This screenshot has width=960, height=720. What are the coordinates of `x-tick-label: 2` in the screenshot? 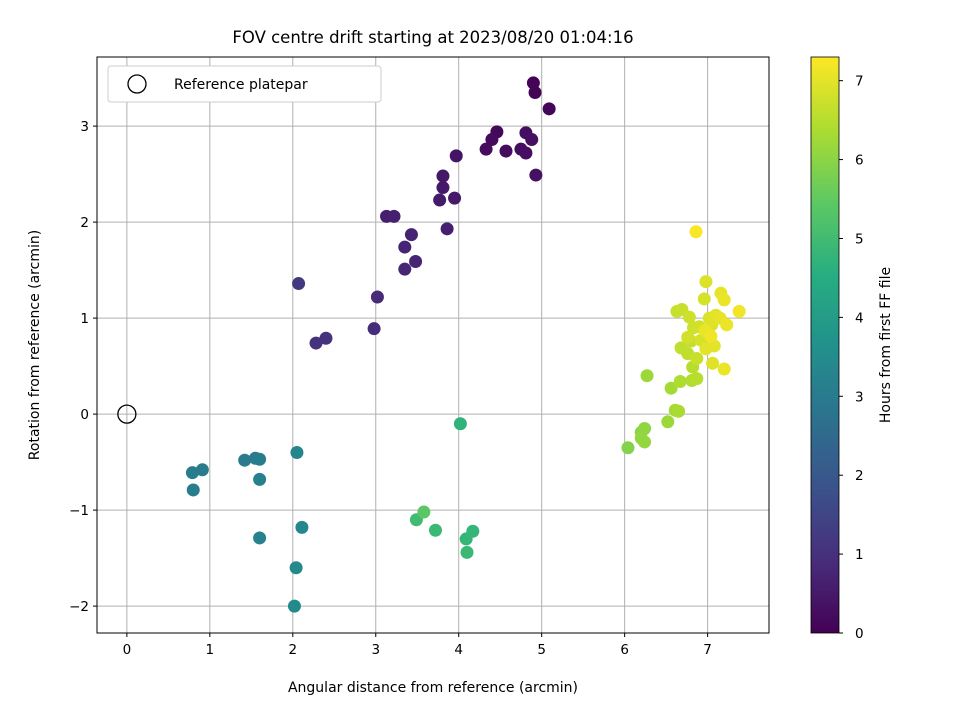 It's located at (292, 650).